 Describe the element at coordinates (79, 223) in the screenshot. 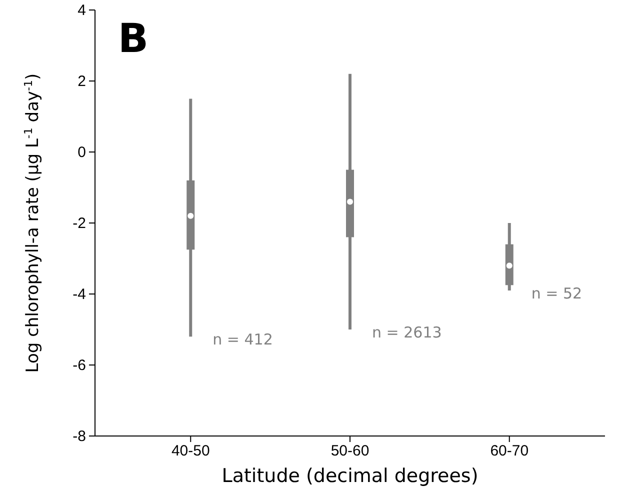

I see `y-tick-label: -2` at that location.